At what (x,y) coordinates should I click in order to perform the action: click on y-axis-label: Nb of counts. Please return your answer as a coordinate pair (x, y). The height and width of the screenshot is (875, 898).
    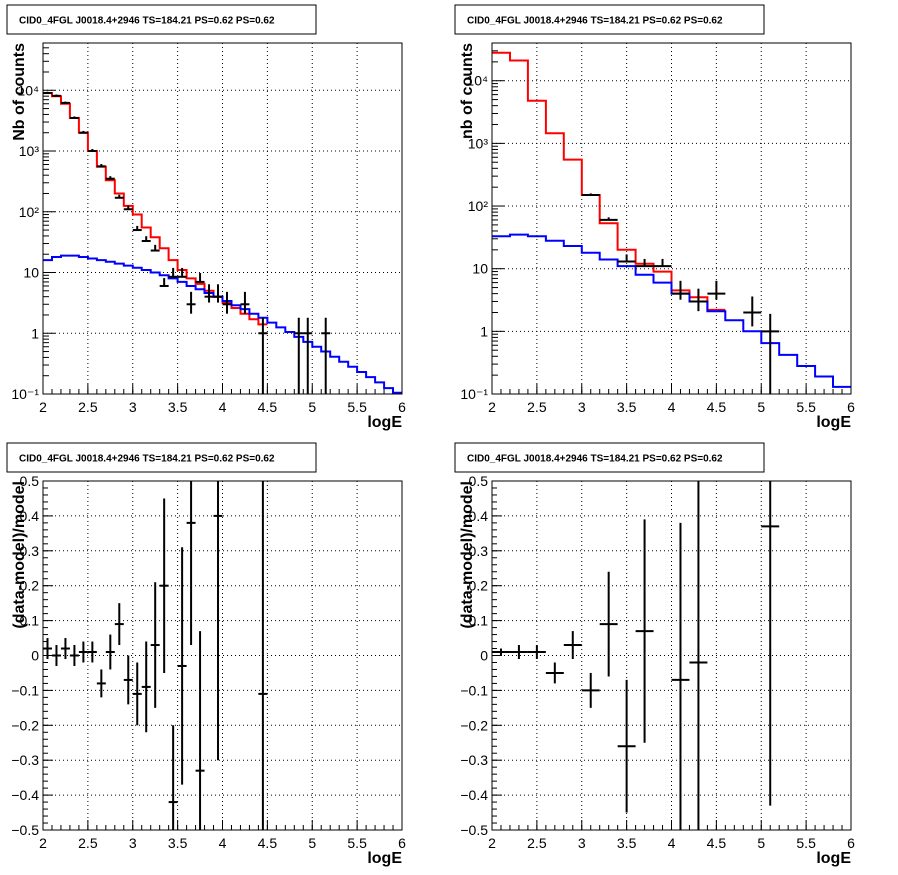
    Looking at the image, I should click on (19, 92).